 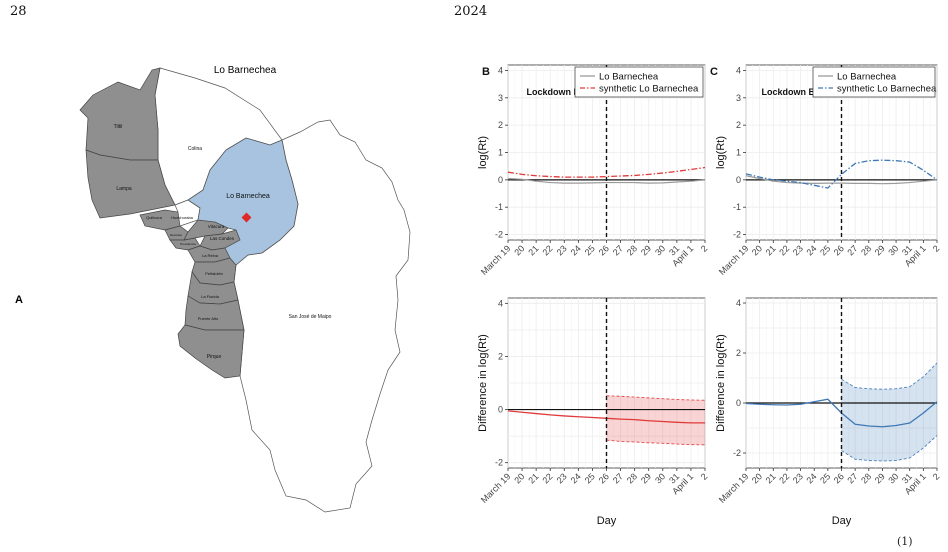 I want to click on y-tick-label: -1, so click(x=737, y=207).